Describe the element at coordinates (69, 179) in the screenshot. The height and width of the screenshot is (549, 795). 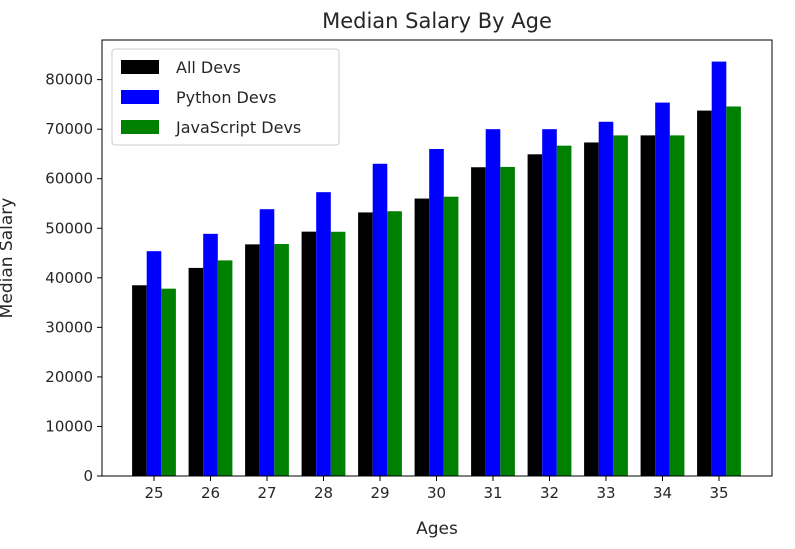
I see `y-tick-label: 60000` at that location.